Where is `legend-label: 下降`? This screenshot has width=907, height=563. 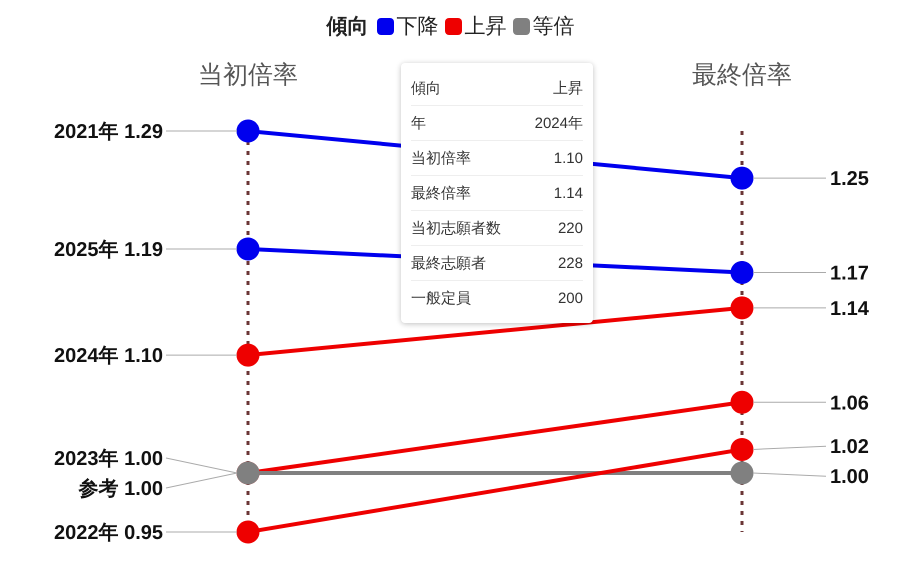 legend-label: 下降 is located at coordinates (417, 26).